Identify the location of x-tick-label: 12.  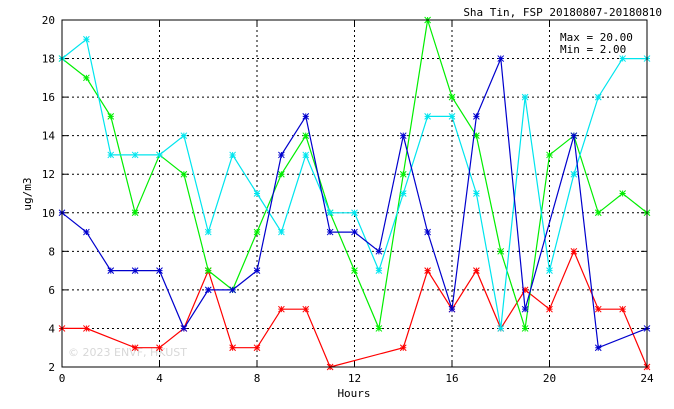
(354, 378).